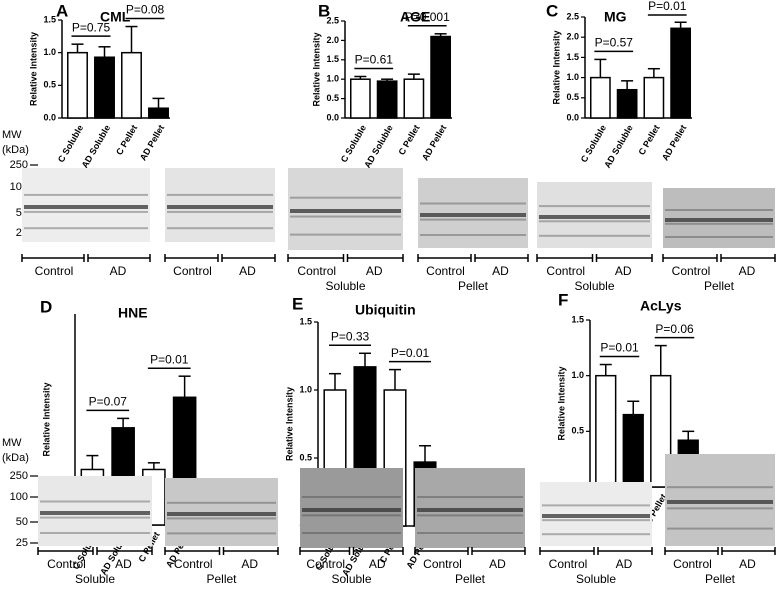  Describe the element at coordinates (614, 43) in the screenshot. I see `p-value: P=0.57` at that location.